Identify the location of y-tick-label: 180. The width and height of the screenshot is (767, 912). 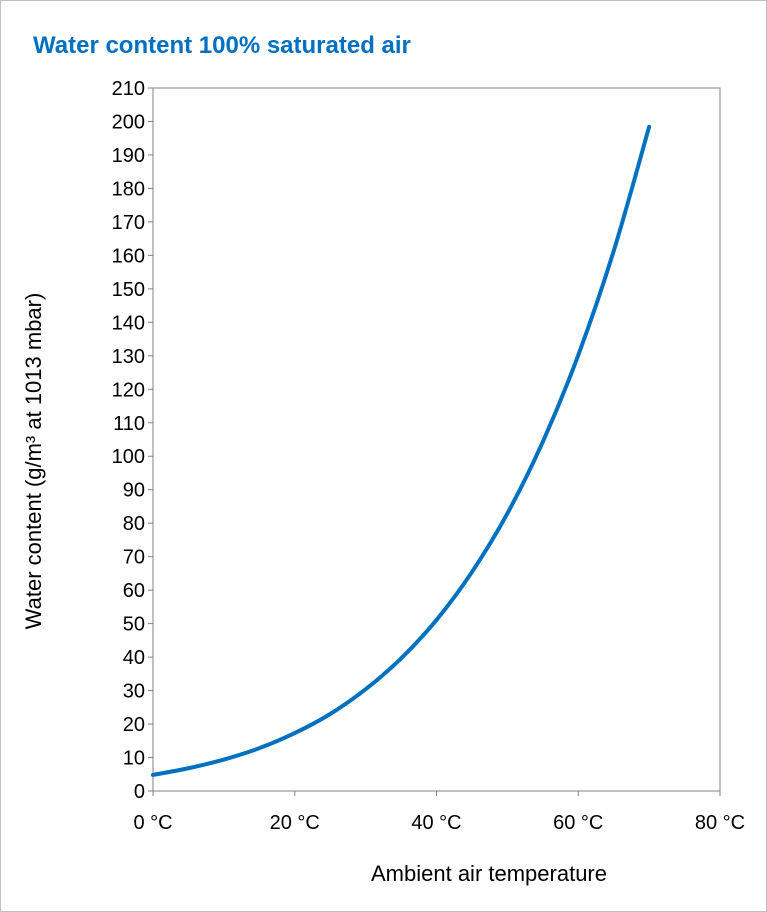
(128, 189).